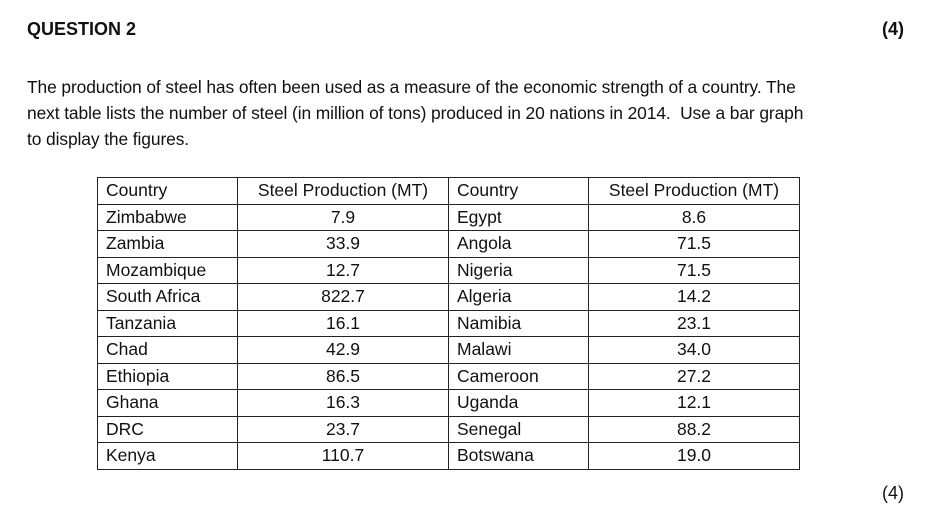 The width and height of the screenshot is (942, 521). Describe the element at coordinates (167, 191) in the screenshot. I see `header-country-left: Country` at that location.